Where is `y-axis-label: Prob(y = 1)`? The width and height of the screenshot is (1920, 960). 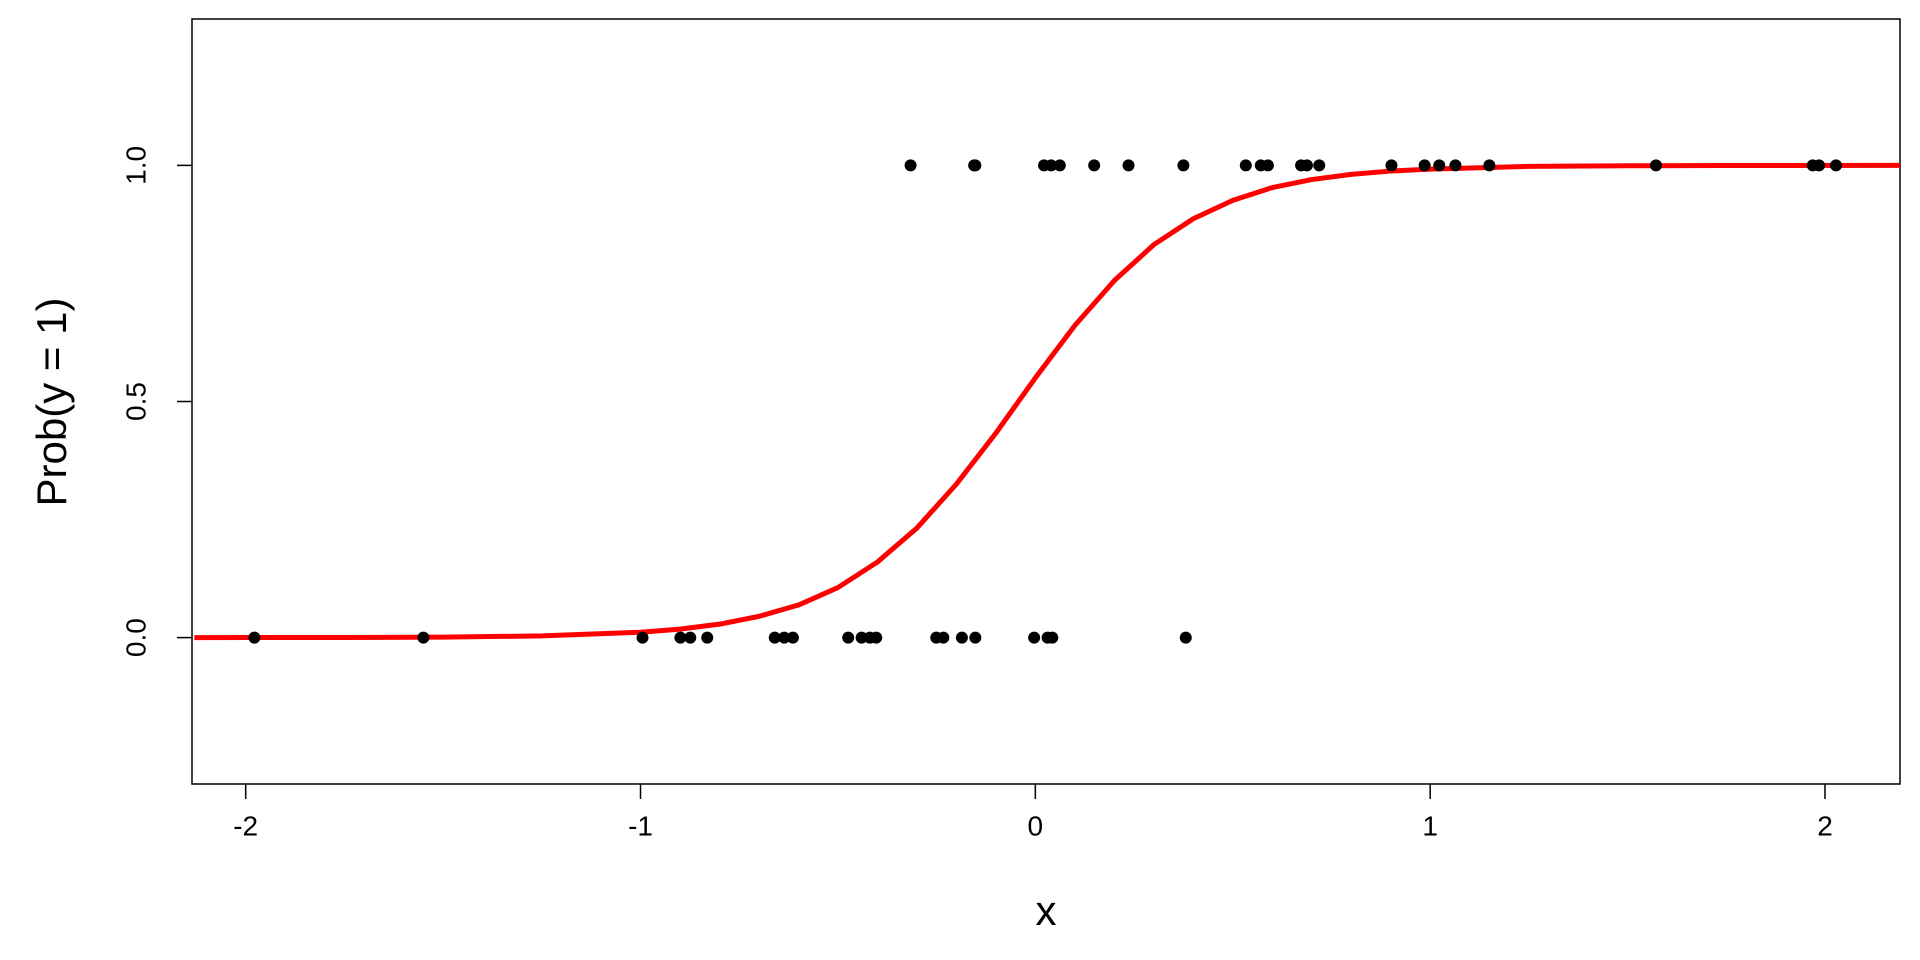
y-axis-label: Prob(y = 1) is located at coordinates (51, 402).